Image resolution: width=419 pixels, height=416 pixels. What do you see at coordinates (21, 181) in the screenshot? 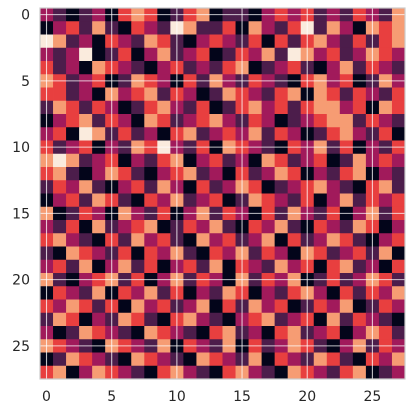
I see `y-axis-ticks: 0 5 10 15 20 25` at bounding box center [21, 181].